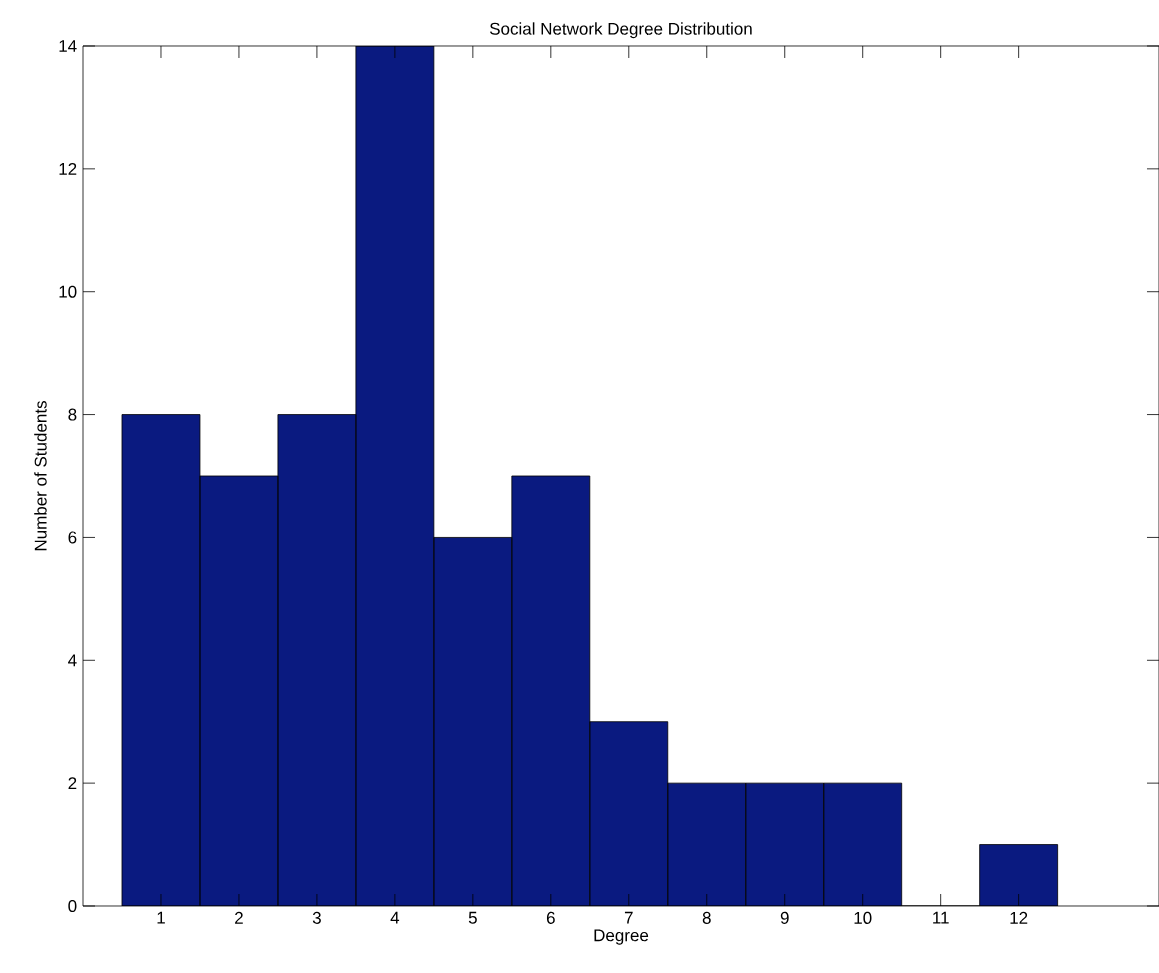 The width and height of the screenshot is (1159, 973). What do you see at coordinates (72, 906) in the screenshot?
I see `y-tick-label: 0` at bounding box center [72, 906].